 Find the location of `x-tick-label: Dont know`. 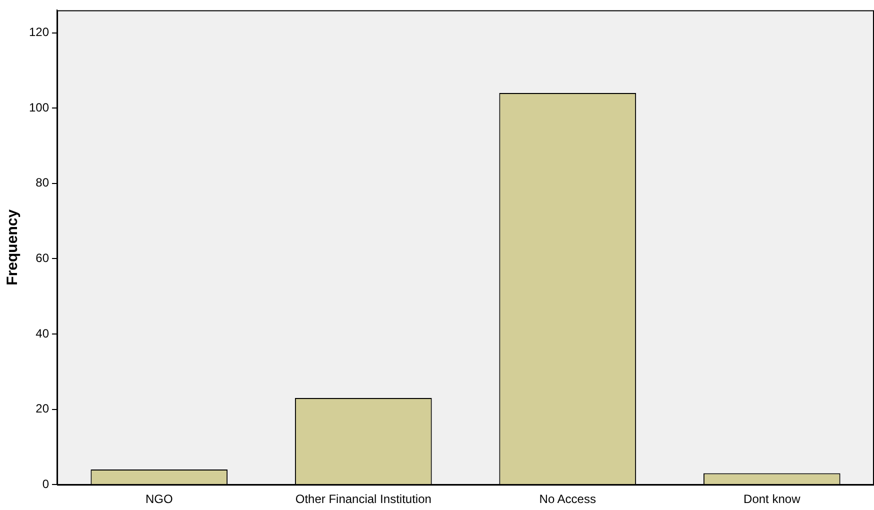

x-tick-label: Dont know is located at coordinates (772, 499).